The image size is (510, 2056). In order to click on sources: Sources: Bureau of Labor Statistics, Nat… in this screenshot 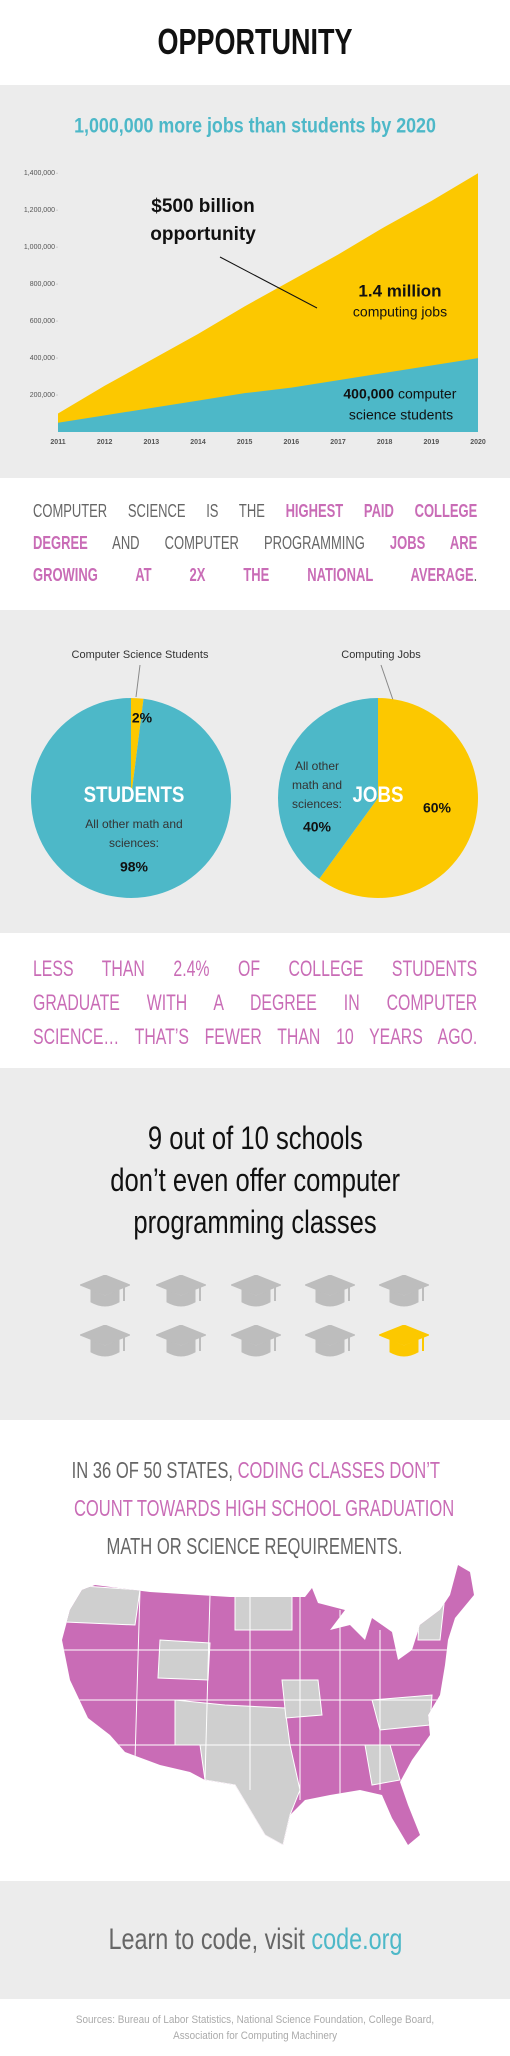, I will do `click(255, 2028)`.